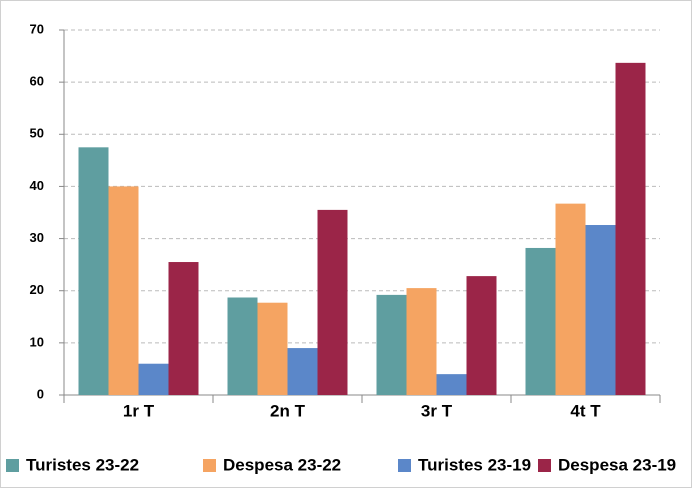 This screenshot has width=692, height=488. I want to click on y-tick-label: 40, so click(37, 185).